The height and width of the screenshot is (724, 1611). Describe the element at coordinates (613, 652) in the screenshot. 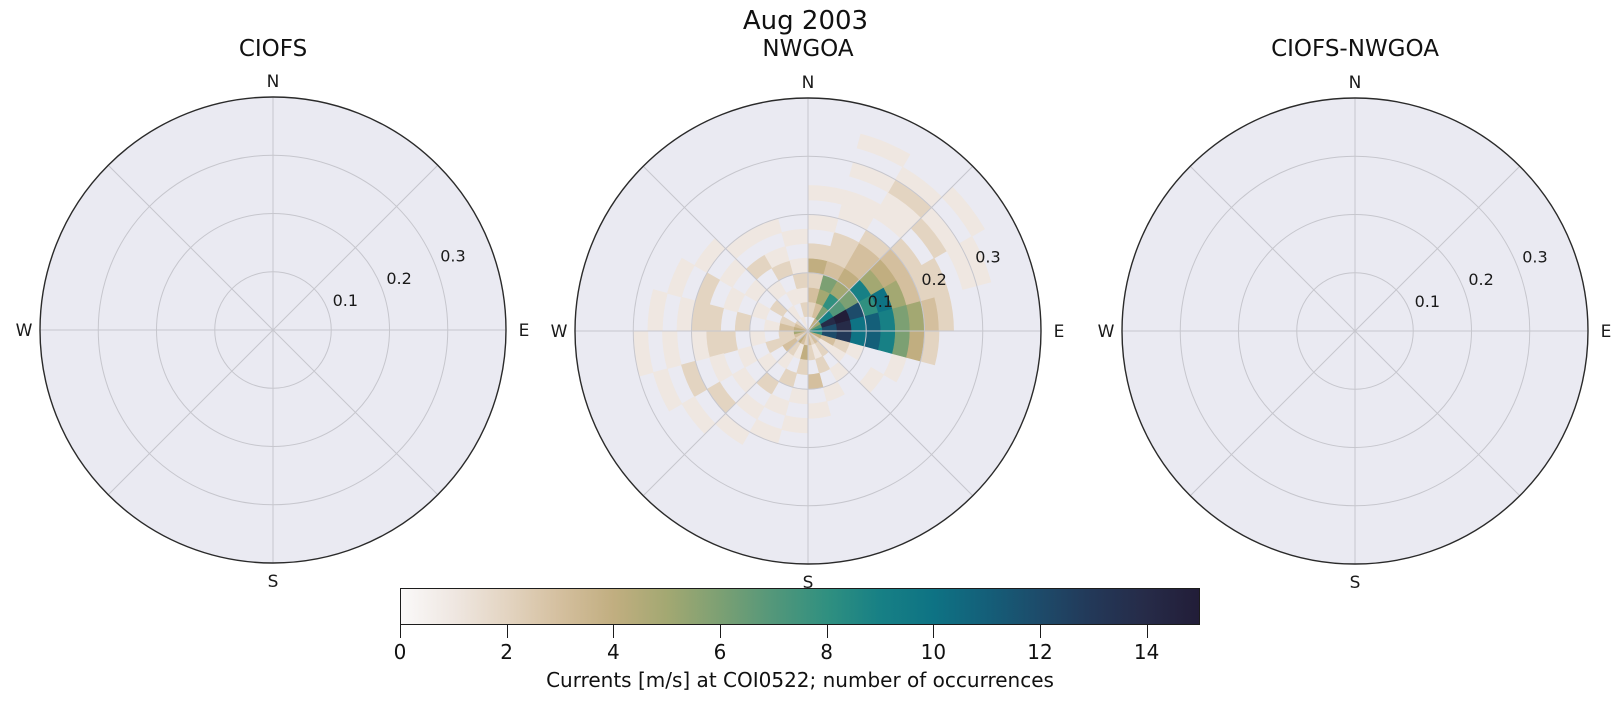

I see `colorbar-tick-label: 4` at that location.